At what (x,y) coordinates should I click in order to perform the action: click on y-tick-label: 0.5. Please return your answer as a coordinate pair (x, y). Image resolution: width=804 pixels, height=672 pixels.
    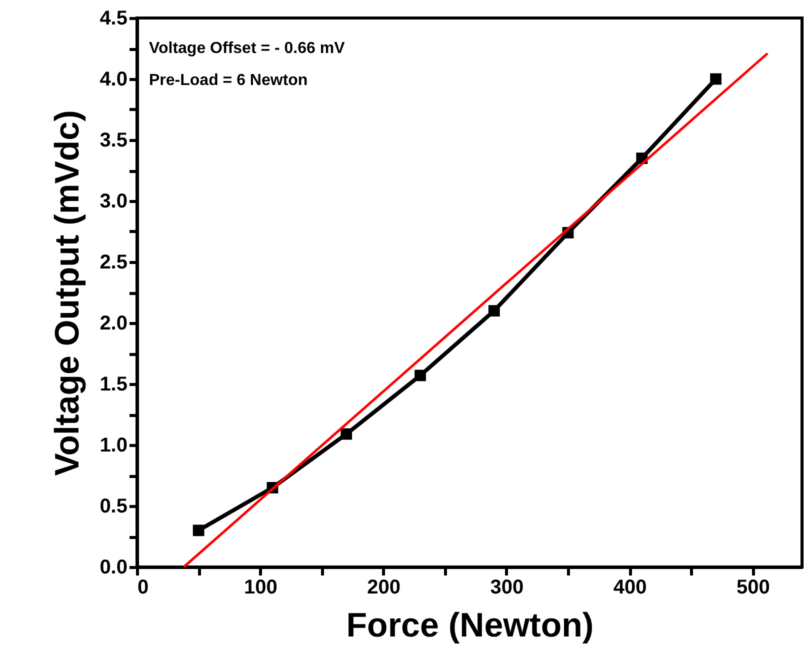
    Looking at the image, I should click on (114, 507).